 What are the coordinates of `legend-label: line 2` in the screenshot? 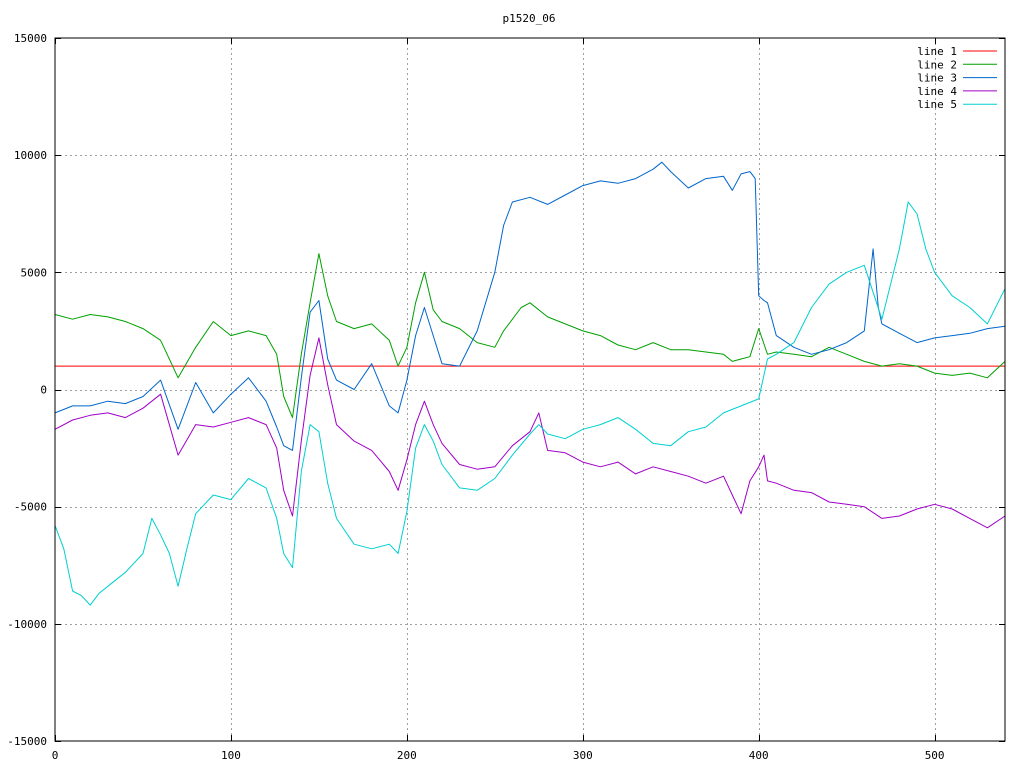 It's located at (937, 64).